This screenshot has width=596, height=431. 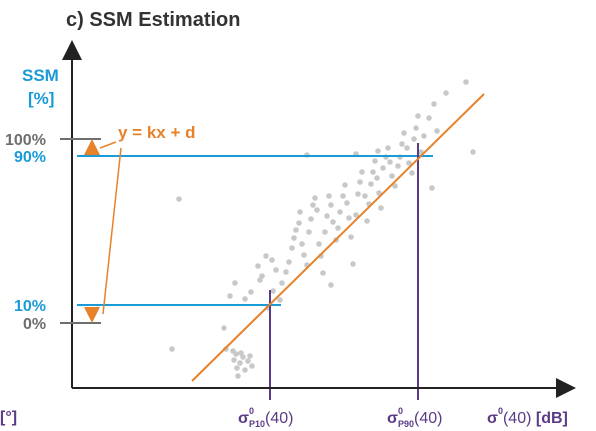 I want to click on diagram-title: c) SSM Estimation, so click(x=153, y=20).